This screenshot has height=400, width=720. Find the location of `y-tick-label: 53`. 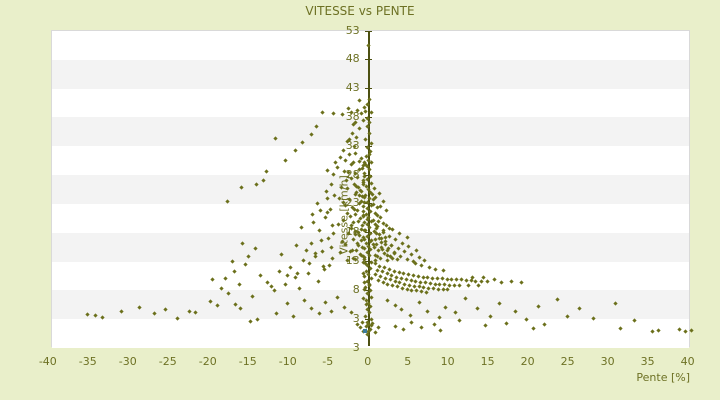

y-tick-label: 53 is located at coordinates (352, 30).